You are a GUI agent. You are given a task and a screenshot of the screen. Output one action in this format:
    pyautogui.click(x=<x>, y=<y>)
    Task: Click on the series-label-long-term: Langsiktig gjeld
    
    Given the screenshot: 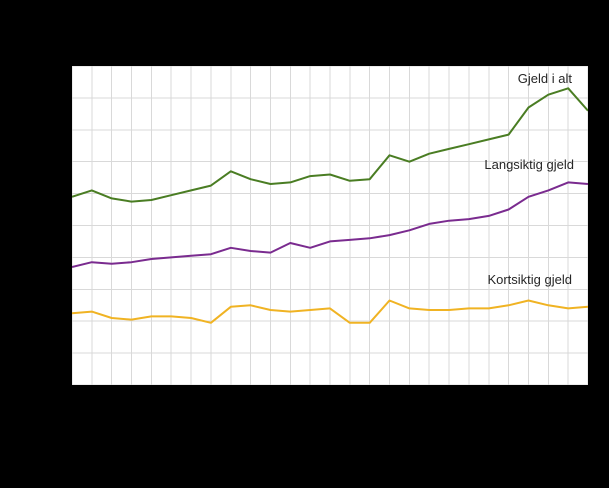 What is the action you would take?
    pyautogui.click(x=529, y=164)
    